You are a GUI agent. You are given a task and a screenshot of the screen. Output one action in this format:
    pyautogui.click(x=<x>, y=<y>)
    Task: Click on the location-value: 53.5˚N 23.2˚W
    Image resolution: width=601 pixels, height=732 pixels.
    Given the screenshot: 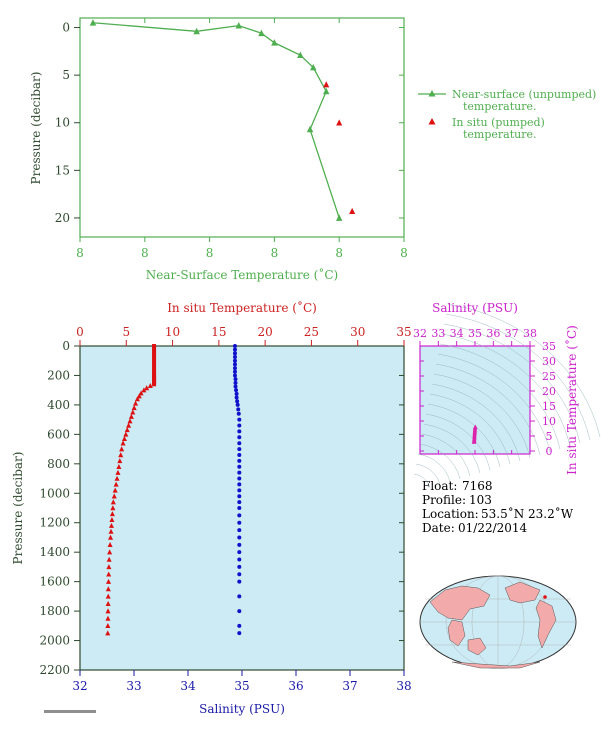 What is the action you would take?
    pyautogui.click(x=527, y=513)
    